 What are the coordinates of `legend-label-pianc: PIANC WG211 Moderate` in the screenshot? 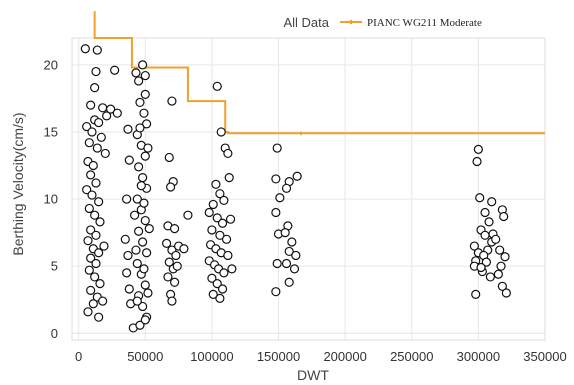 It's located at (424, 23).